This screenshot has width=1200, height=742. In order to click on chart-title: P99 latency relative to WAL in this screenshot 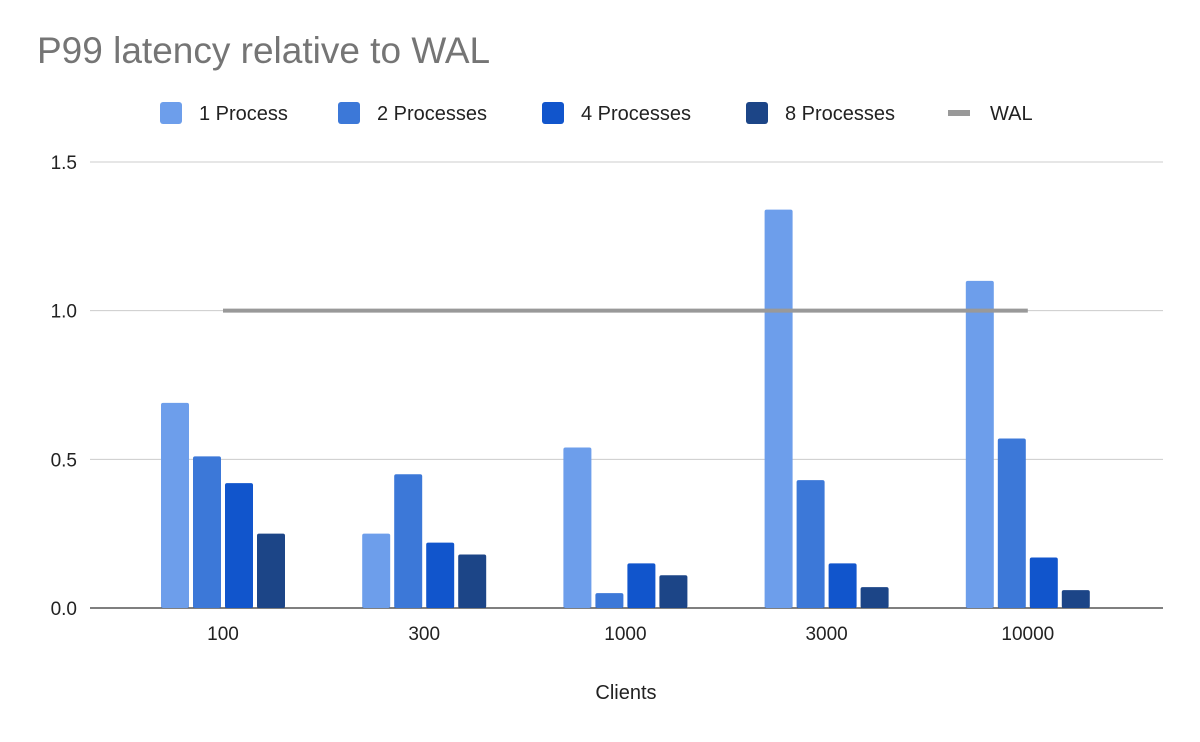, I will do `click(264, 50)`.